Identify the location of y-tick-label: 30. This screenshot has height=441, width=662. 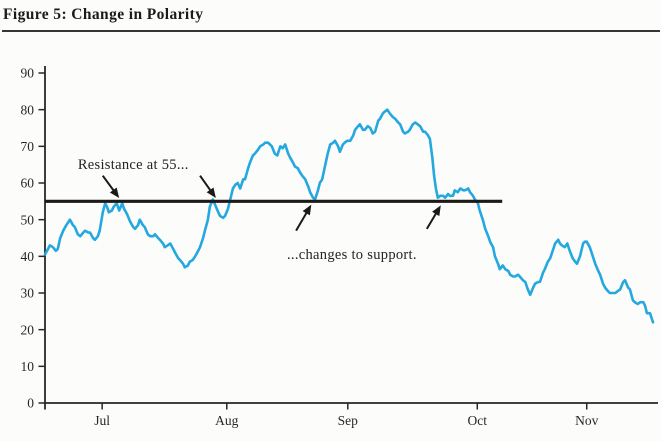
(28, 293).